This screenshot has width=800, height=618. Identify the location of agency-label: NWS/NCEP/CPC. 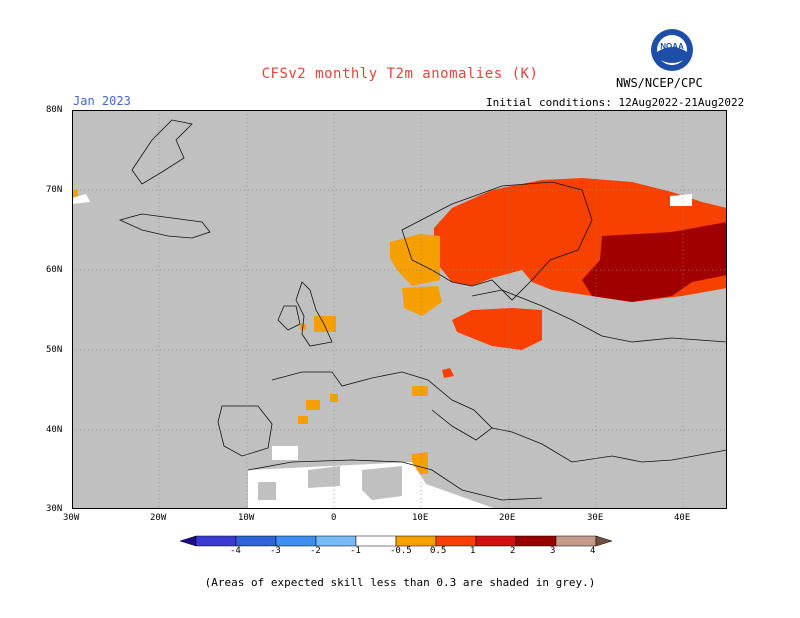
(659, 83).